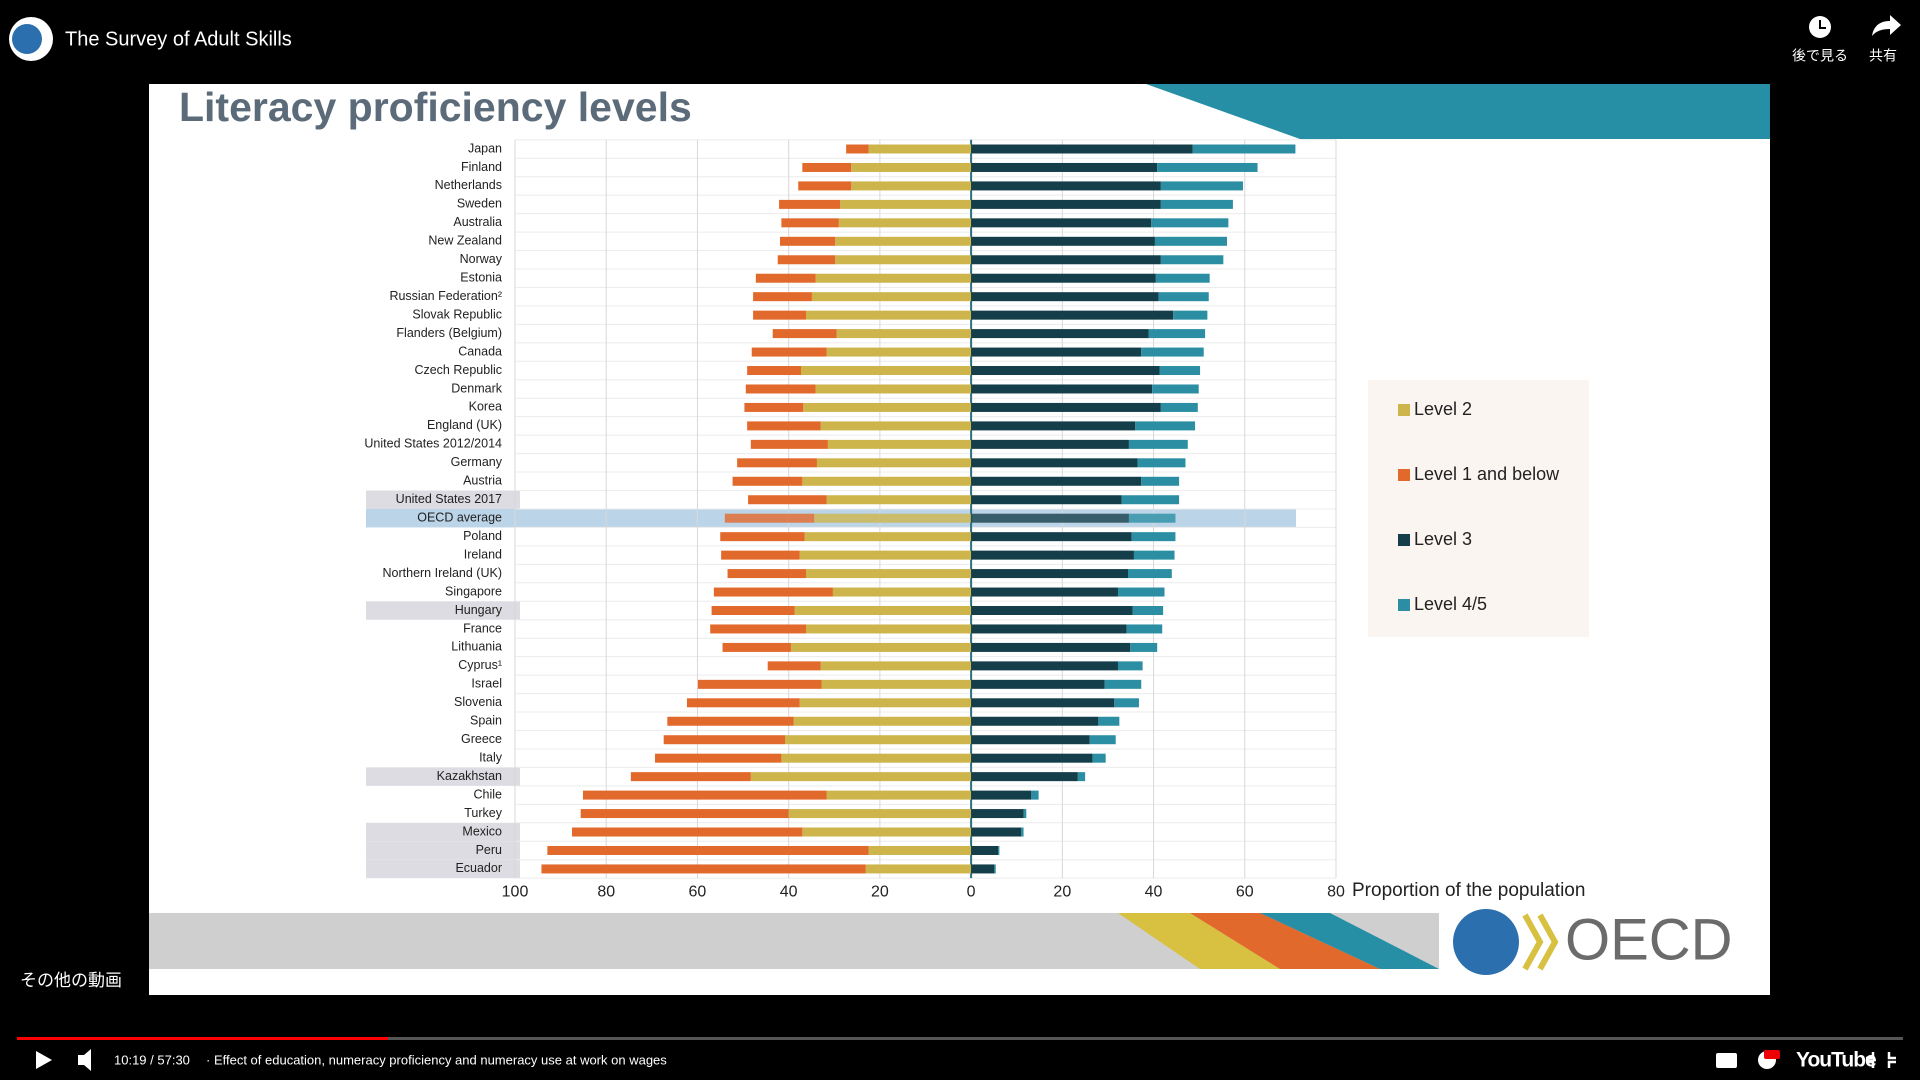 This screenshot has height=1080, width=1920. What do you see at coordinates (1478, 508) in the screenshot?
I see `legend-box` at bounding box center [1478, 508].